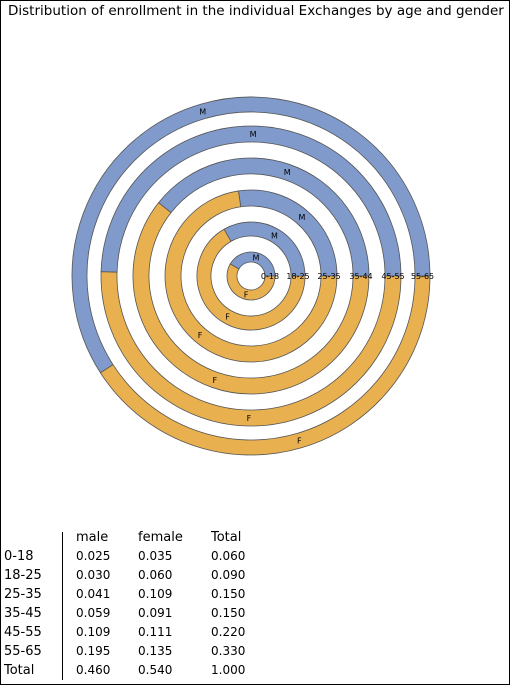 This screenshot has height=685, width=510. Describe the element at coordinates (228, 632) in the screenshot. I see `cell-total: 0.220` at that location.